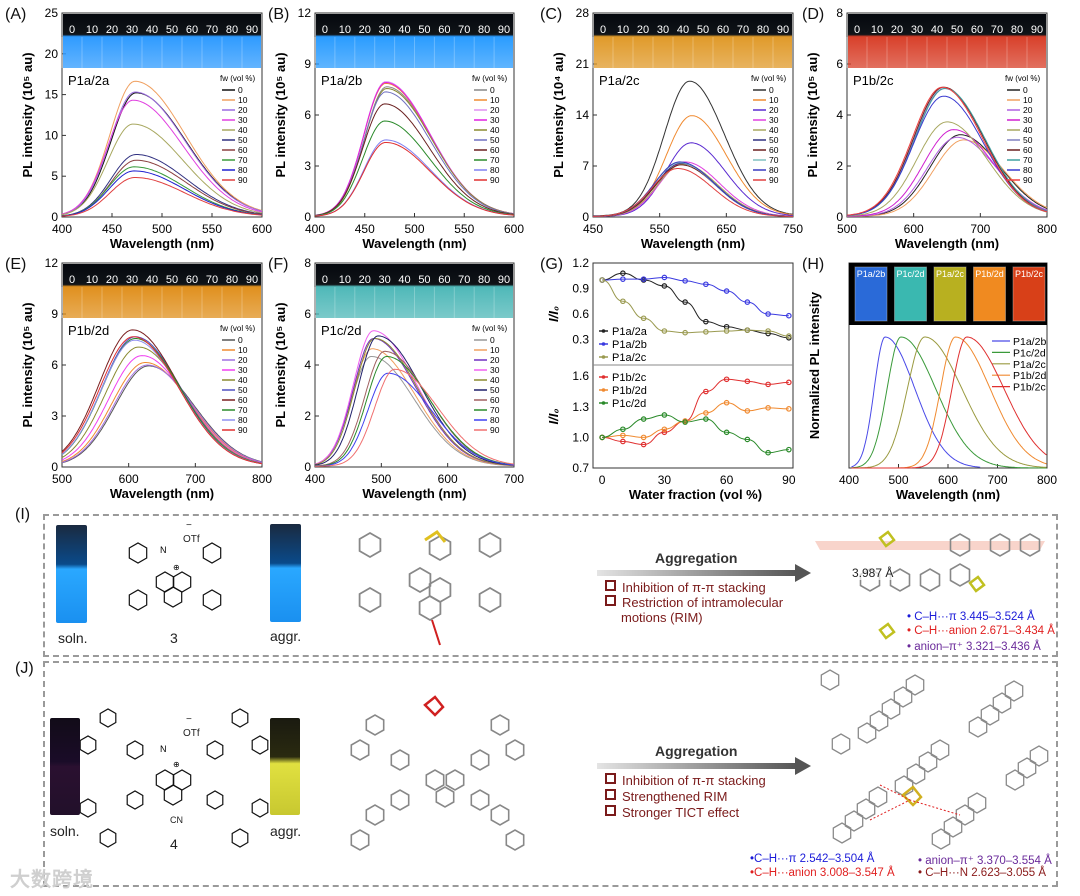 The width and height of the screenshot is (1080, 896). Describe the element at coordinates (1022, 78) in the screenshot. I see `legend-title: fw (vol %)` at that location.